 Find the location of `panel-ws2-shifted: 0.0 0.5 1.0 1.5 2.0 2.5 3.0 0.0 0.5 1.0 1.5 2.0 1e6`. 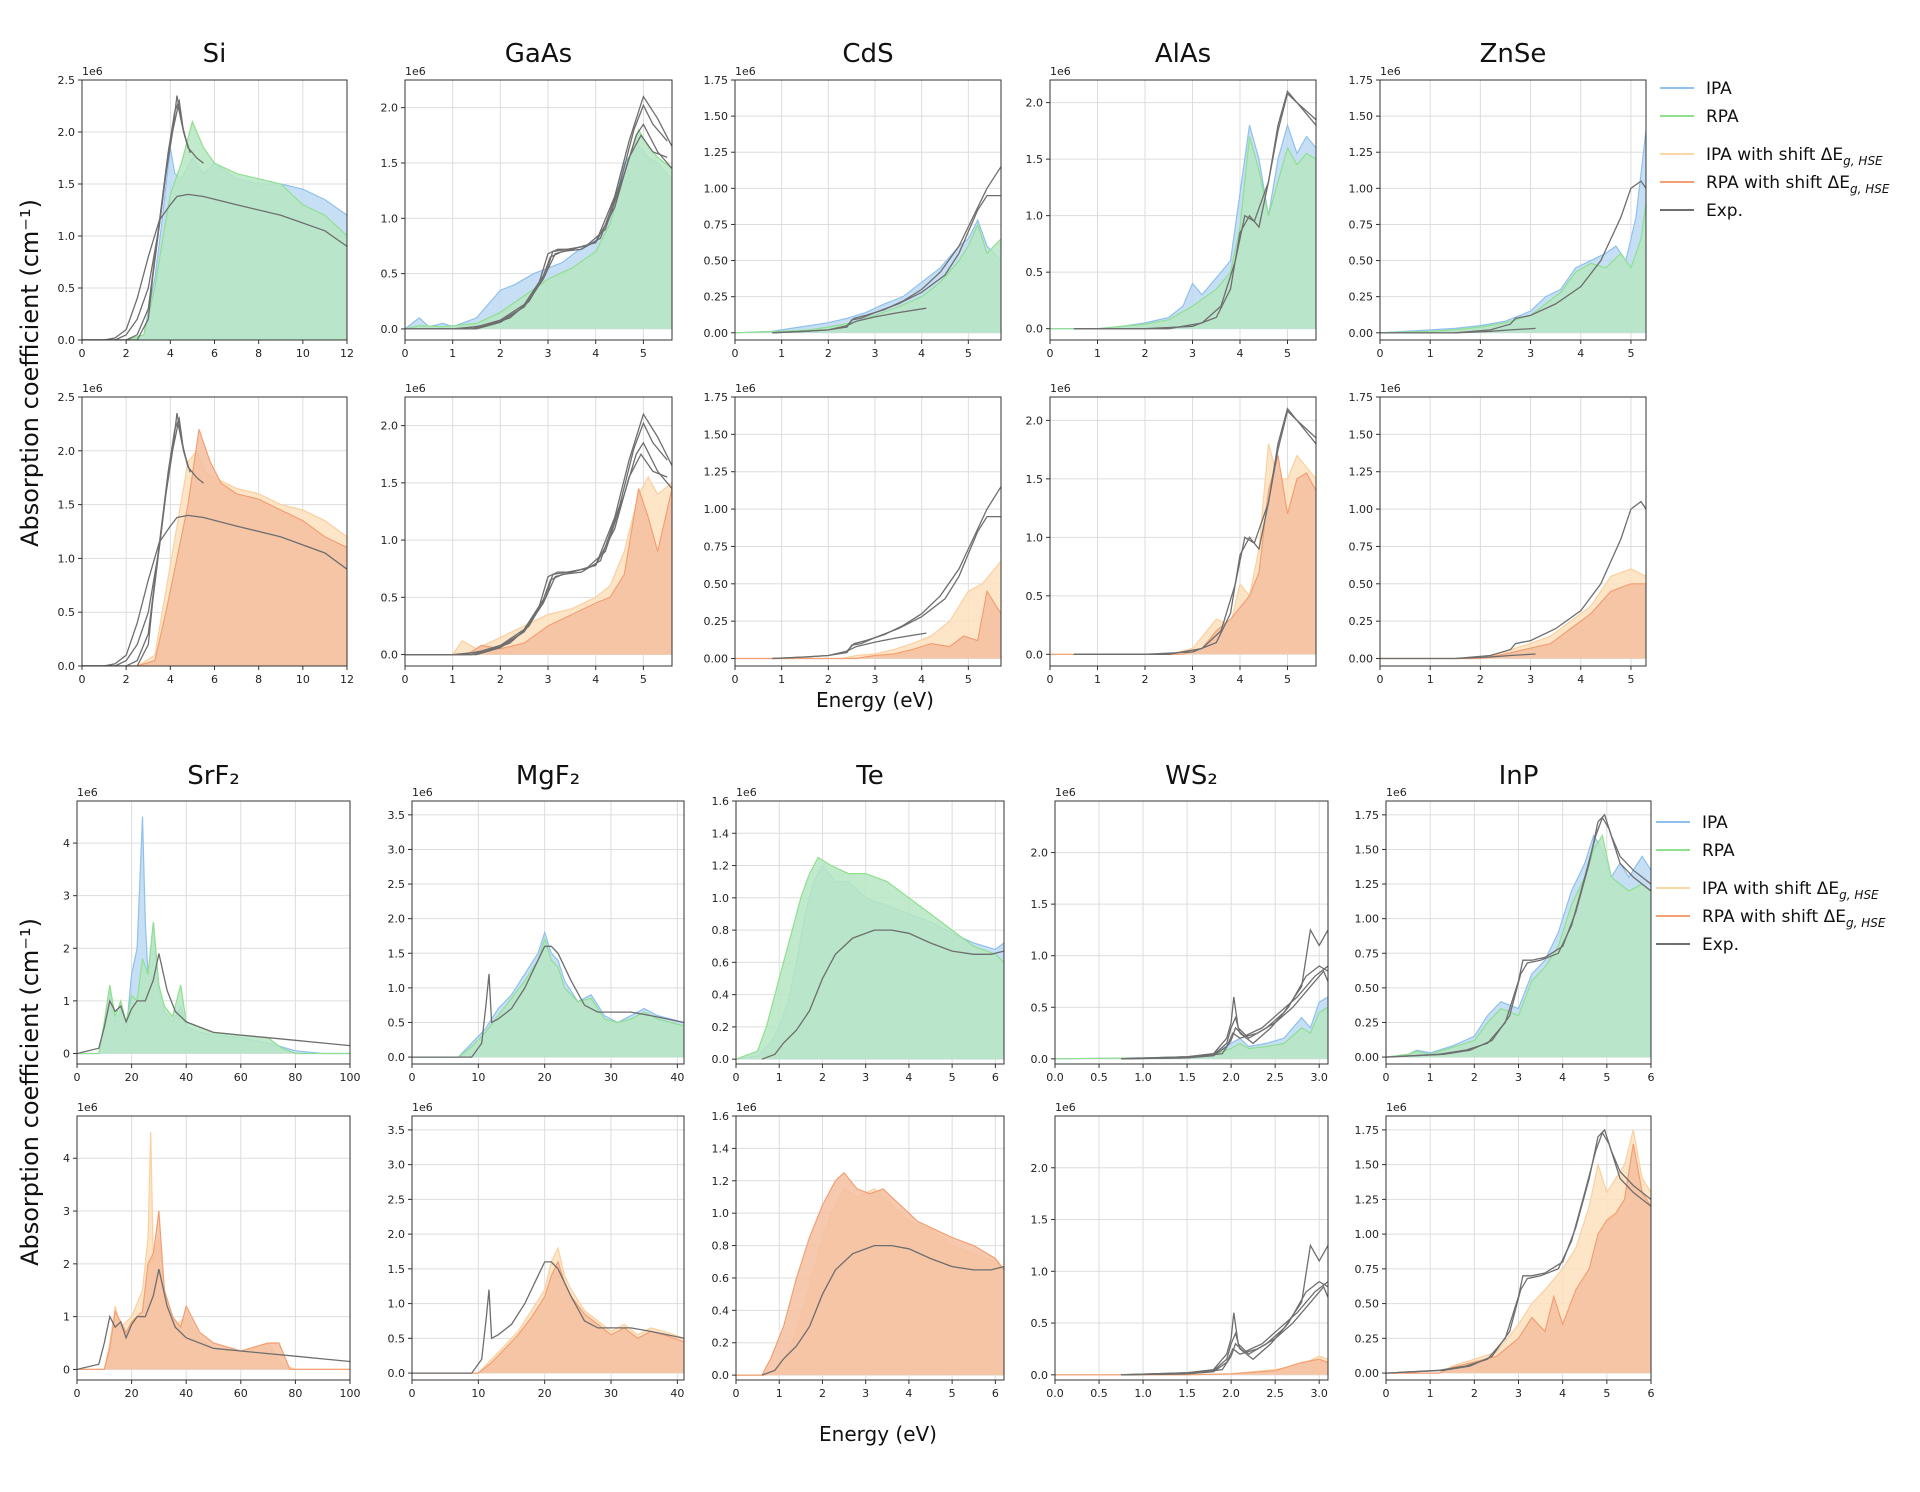

panel-ws2-shifted: 0.0 0.5 1.0 1.5 2.0 2.5 3.0 0.0 0.5 1.0 1.5 2.0 1e6 is located at coordinates (1180, 1250).